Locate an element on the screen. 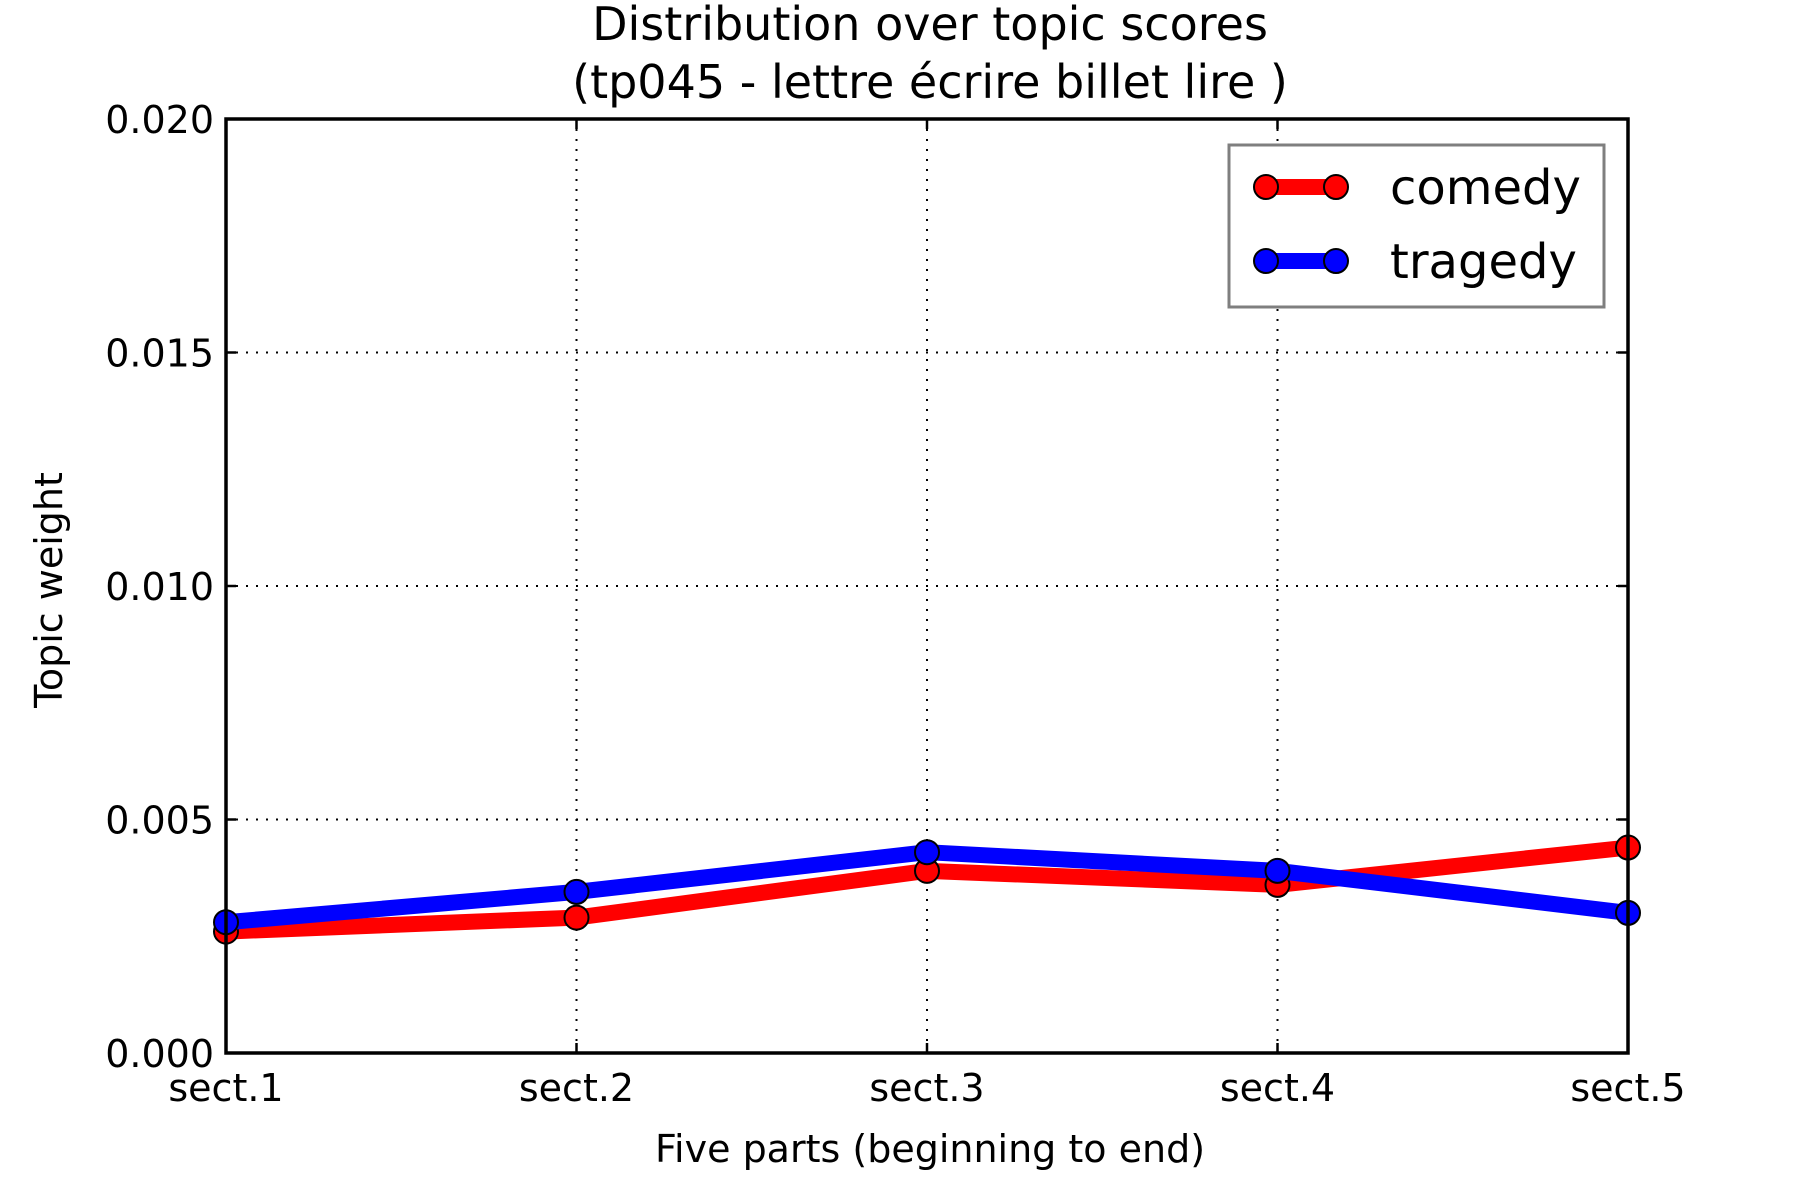 Image resolution: width=1800 pixels, height=1200 pixels. y-tick-label: 0.010 is located at coordinates (159, 587).